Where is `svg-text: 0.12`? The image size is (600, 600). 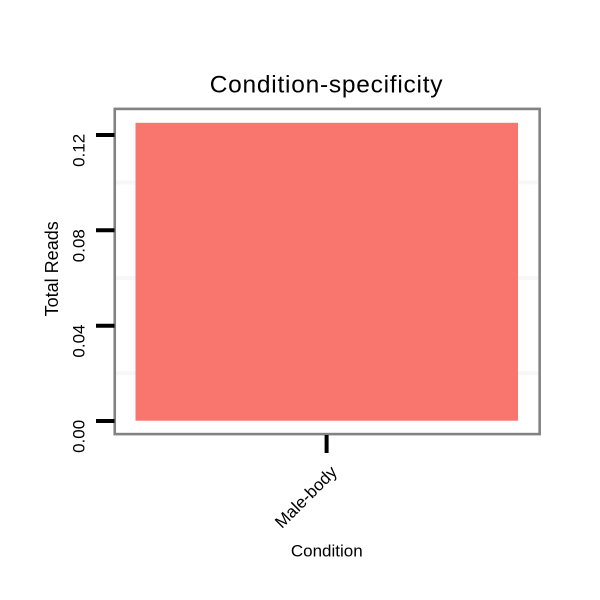
svg-text: 0.12 is located at coordinates (79, 150).